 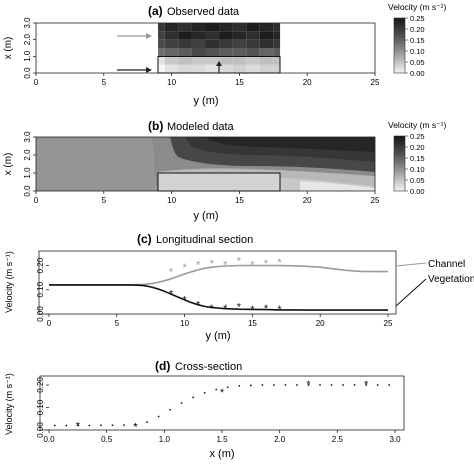 I want to click on panel-c-xlabel: y (m), so click(x=217, y=336).